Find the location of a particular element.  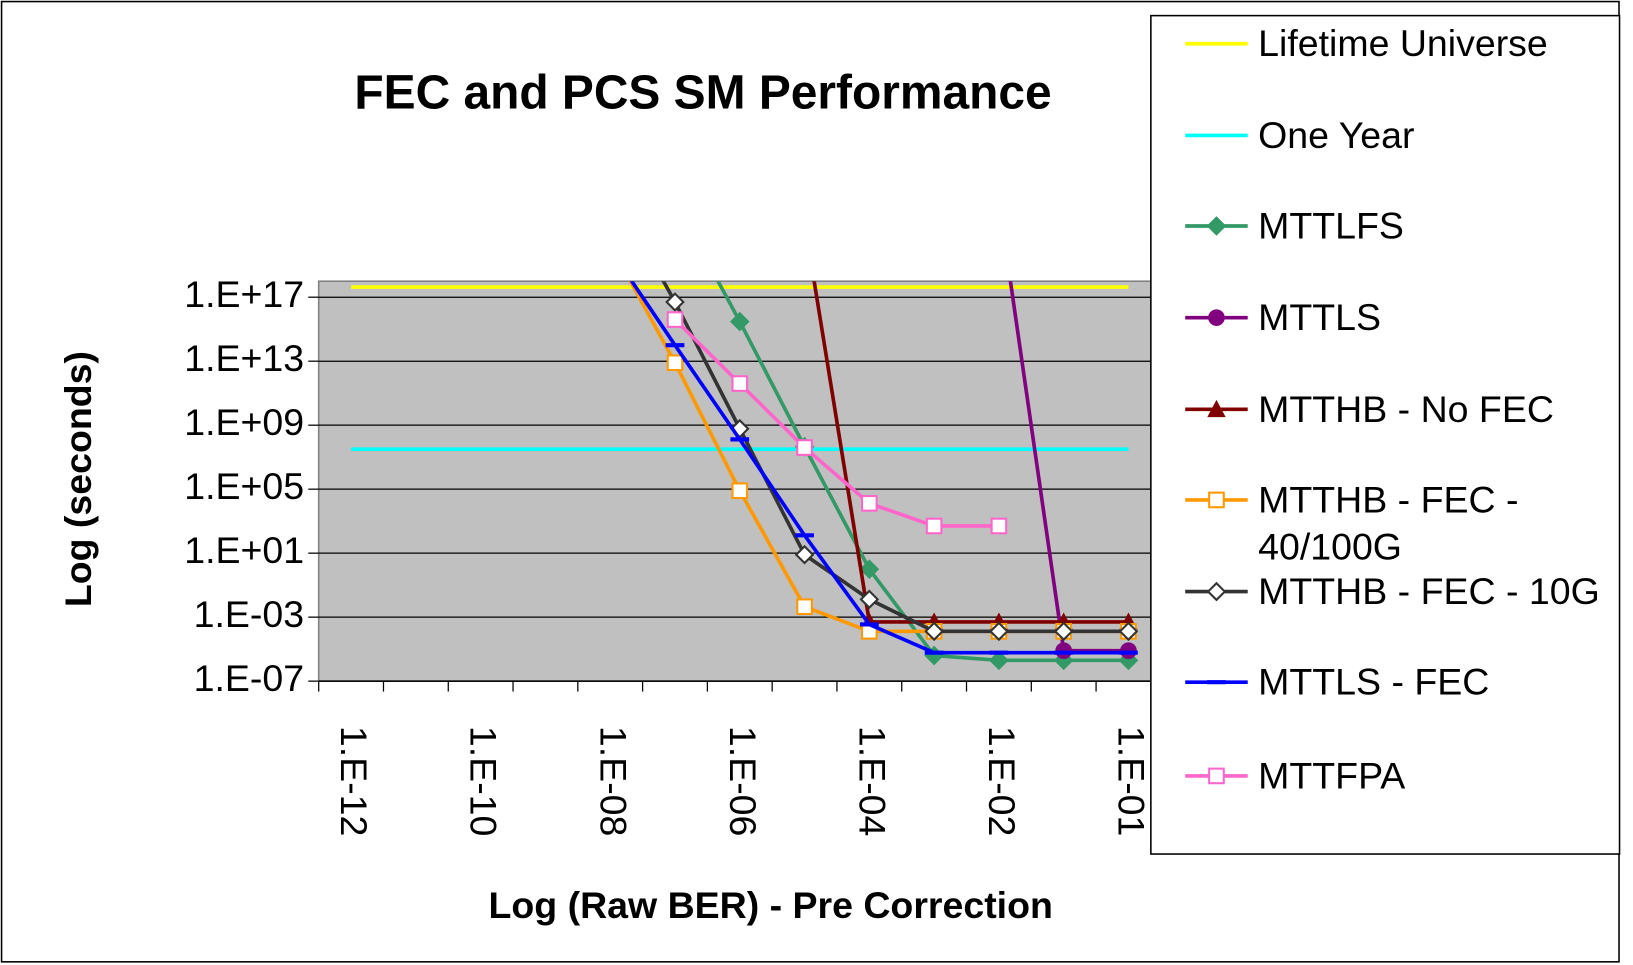

x-tick-label: 1.E-01 is located at coordinates (1132, 781).